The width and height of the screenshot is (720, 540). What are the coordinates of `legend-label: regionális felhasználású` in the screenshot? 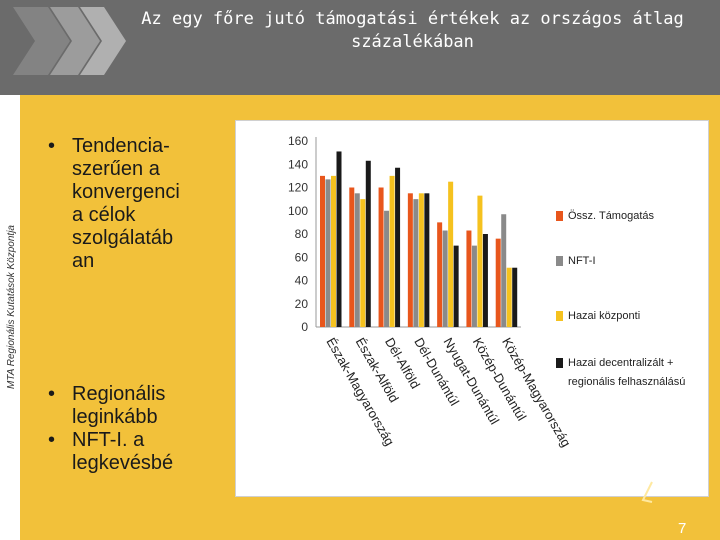 It's located at (626, 382).